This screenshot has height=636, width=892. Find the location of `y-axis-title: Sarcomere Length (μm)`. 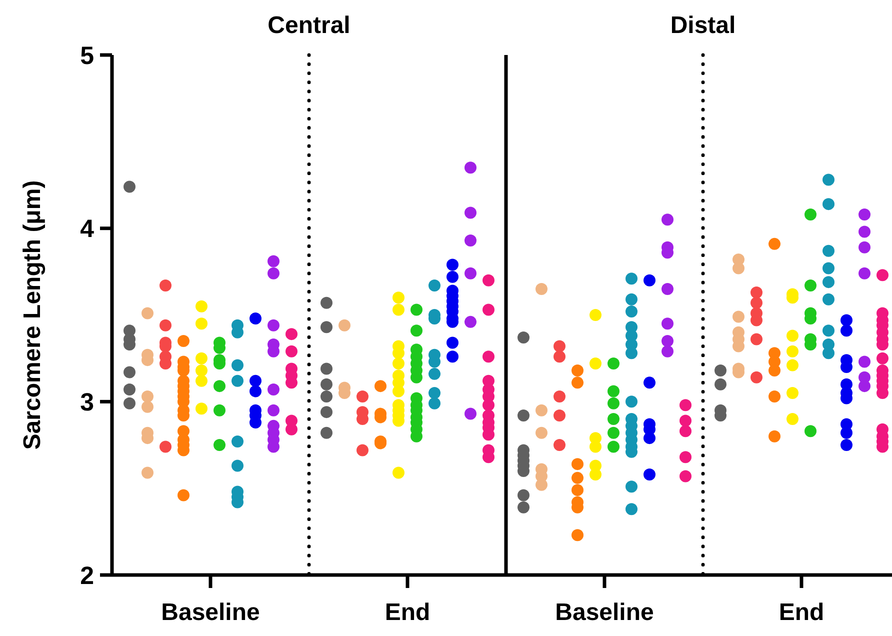

y-axis-title: Sarcomere Length (μm) is located at coordinates (32, 315).